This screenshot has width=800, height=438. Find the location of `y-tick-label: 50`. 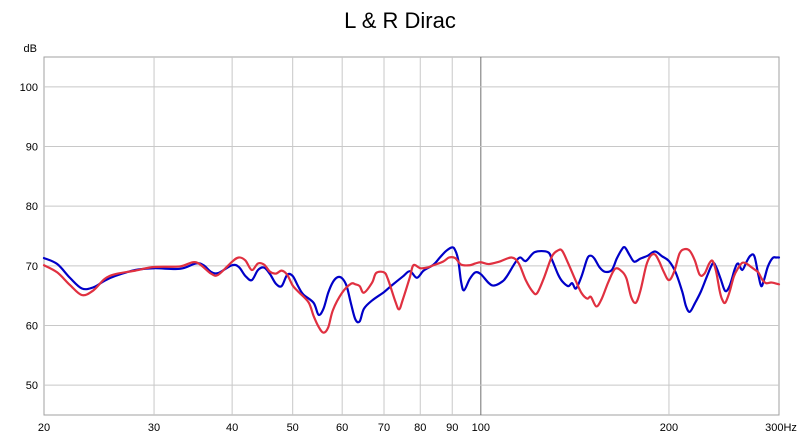

y-tick-label: 50 is located at coordinates (32, 386).